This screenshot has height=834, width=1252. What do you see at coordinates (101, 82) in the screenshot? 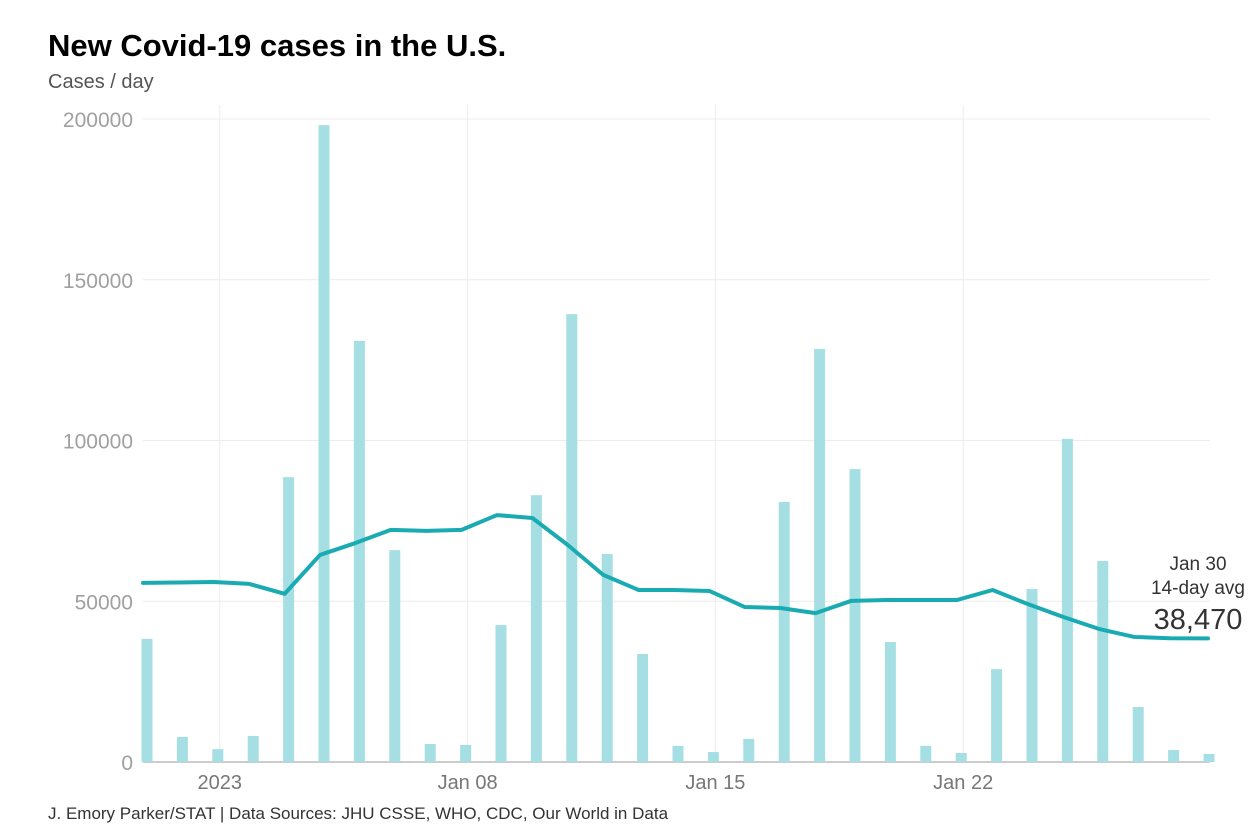
I see `chart-subtitle: Cases / day` at bounding box center [101, 82].